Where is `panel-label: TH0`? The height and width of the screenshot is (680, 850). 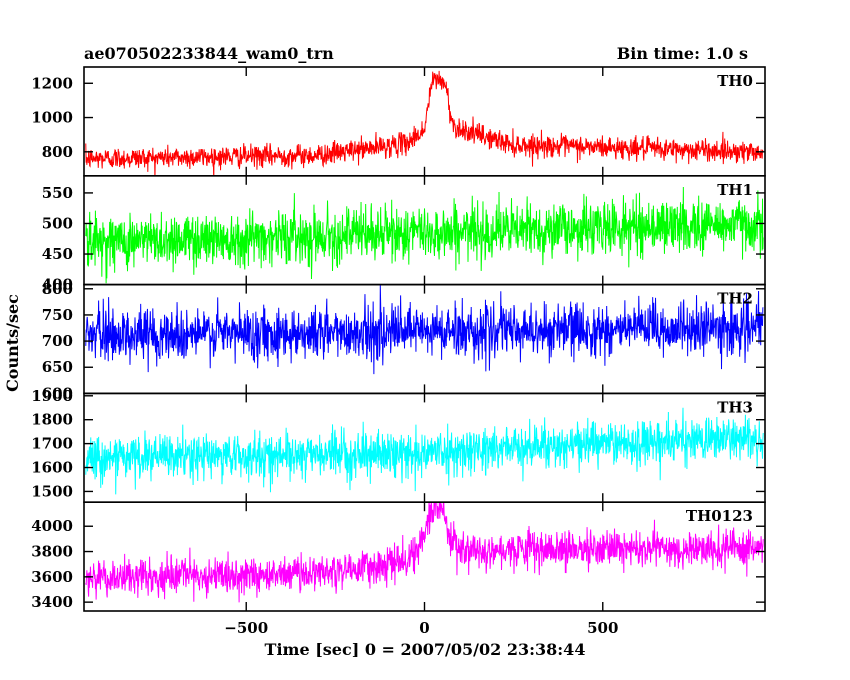 panel-label: TH0 is located at coordinates (735, 81).